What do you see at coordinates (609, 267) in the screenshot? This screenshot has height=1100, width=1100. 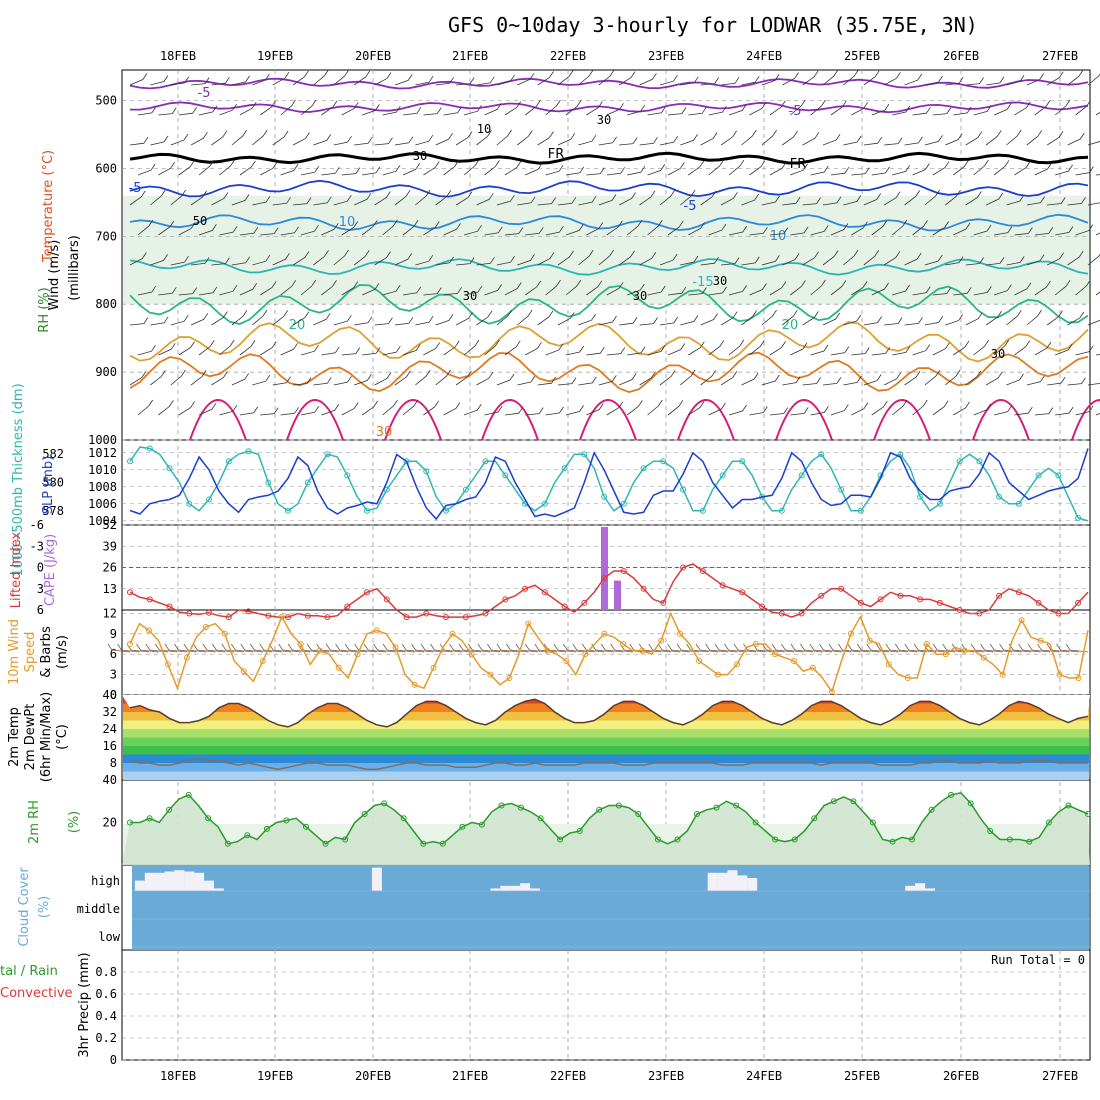 I see `isotherm-line` at bounding box center [609, 267].